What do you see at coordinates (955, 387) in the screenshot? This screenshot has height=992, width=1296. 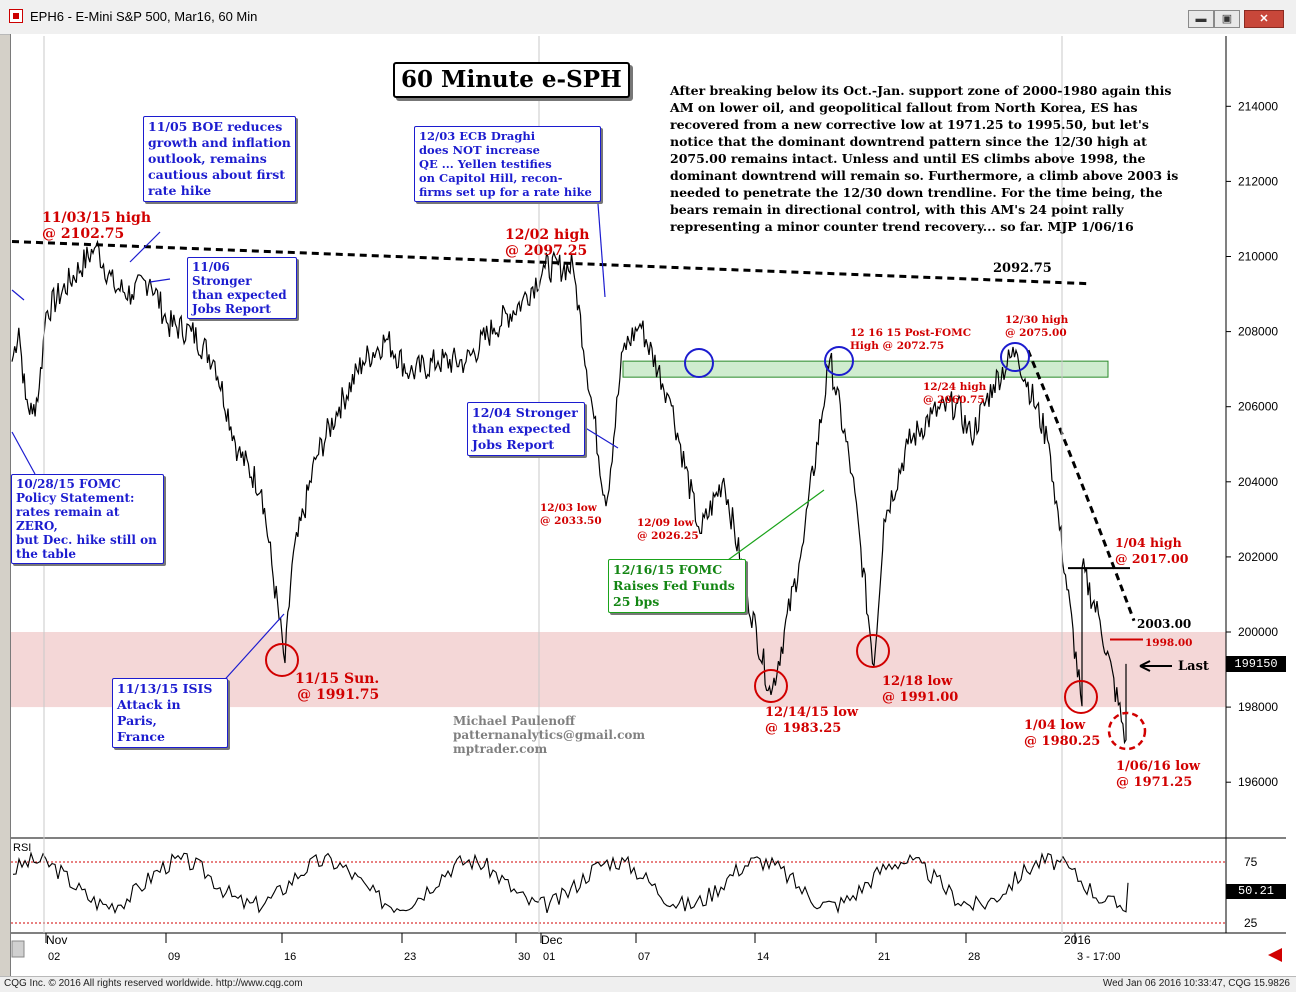 I see `annot-line: 12/24 high` at bounding box center [955, 387].